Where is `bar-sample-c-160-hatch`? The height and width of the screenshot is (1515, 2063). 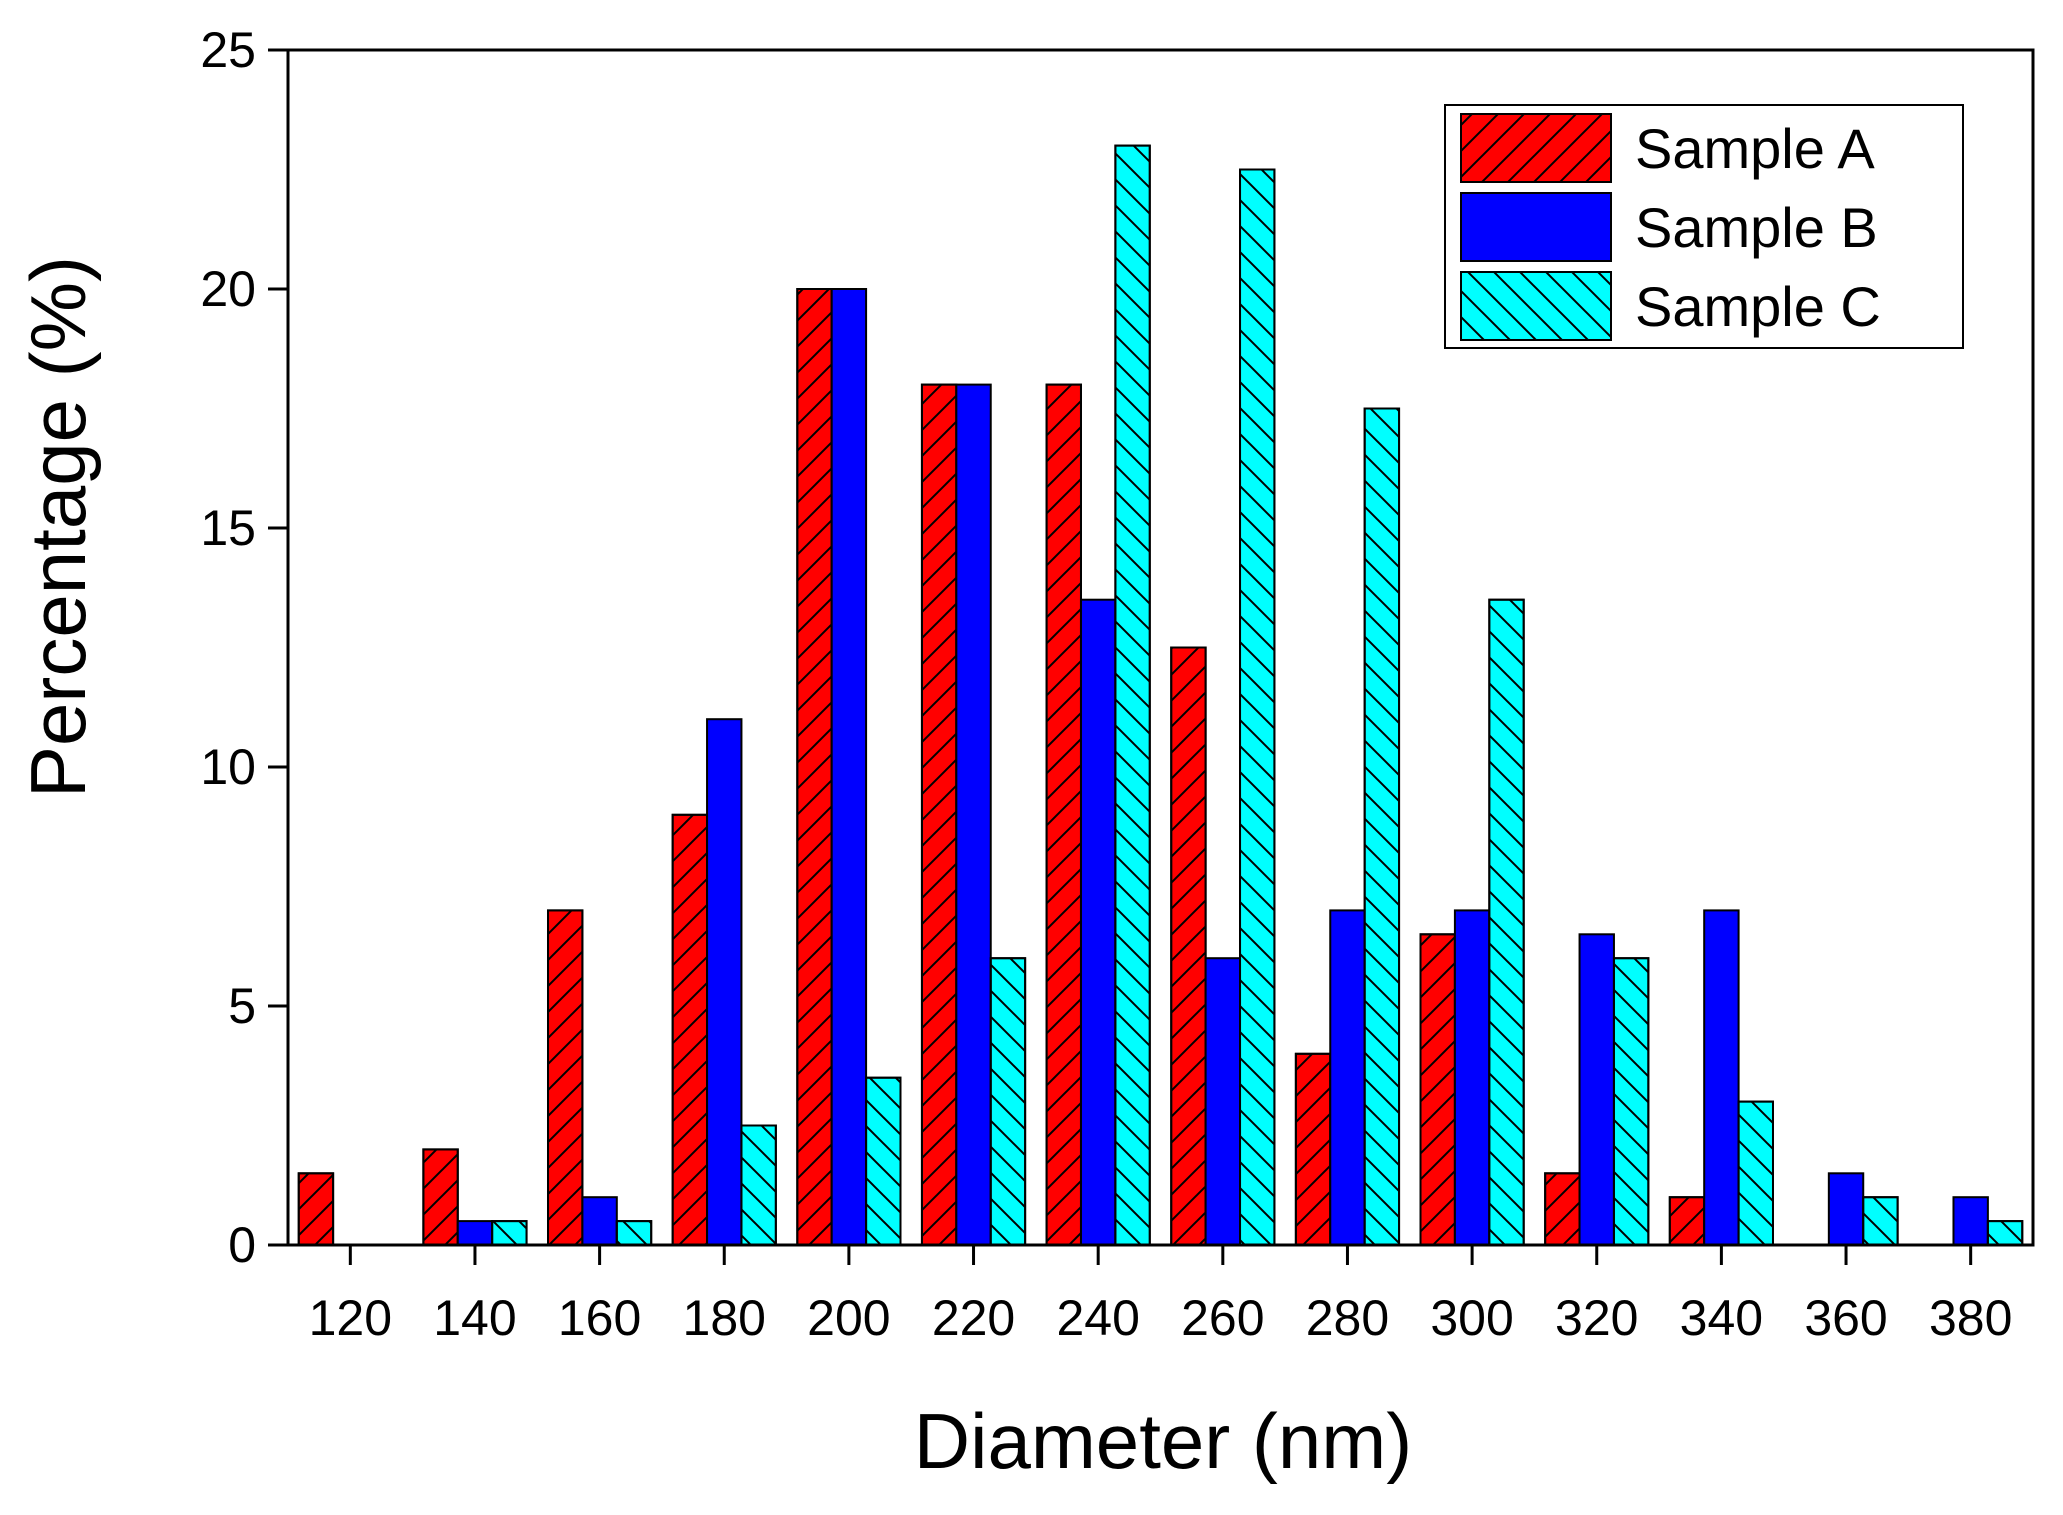
bar-sample-c-160-hatch is located at coordinates (634, 1233).